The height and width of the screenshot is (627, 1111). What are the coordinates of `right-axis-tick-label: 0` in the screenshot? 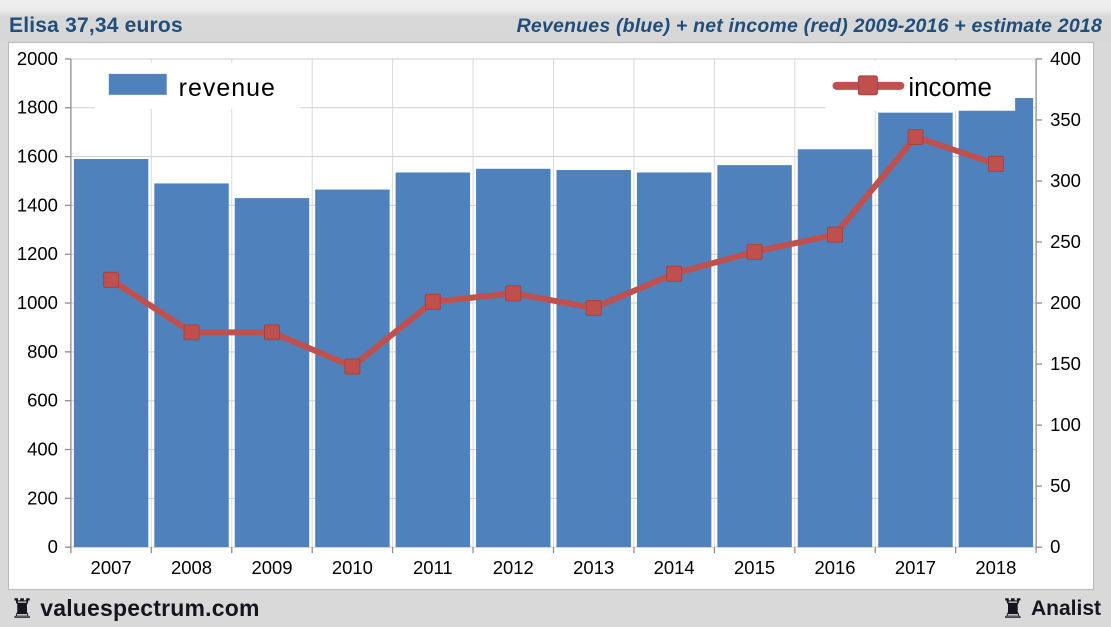 It's located at (1055, 546).